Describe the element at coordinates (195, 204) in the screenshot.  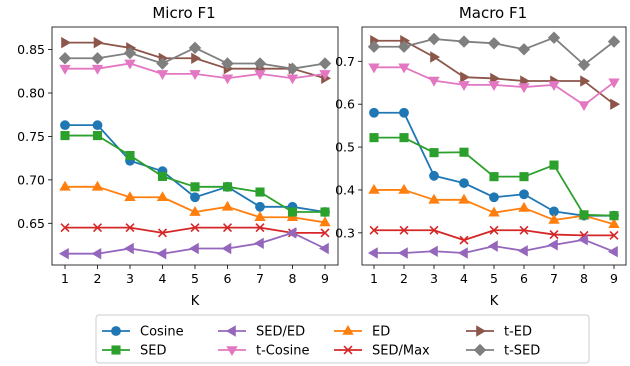
I see `micro-f1-line-ed` at that location.